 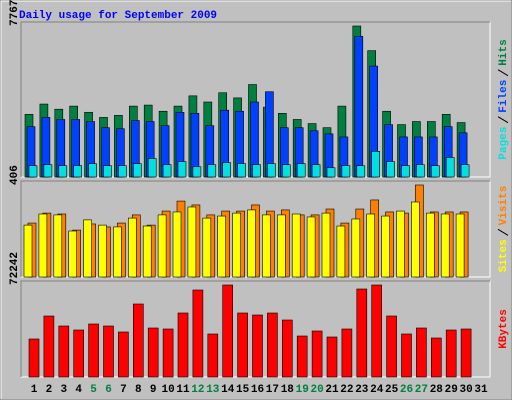 What do you see at coordinates (15, 268) in the screenshot?
I see `y-tick-label: 72242` at bounding box center [15, 268].